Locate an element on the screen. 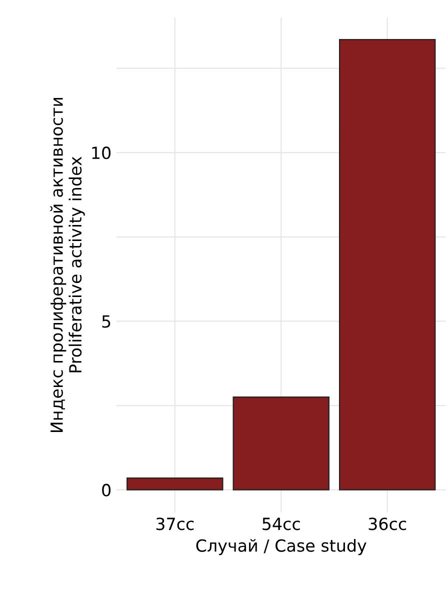  y-tick-label: 5 is located at coordinates (106, 321).